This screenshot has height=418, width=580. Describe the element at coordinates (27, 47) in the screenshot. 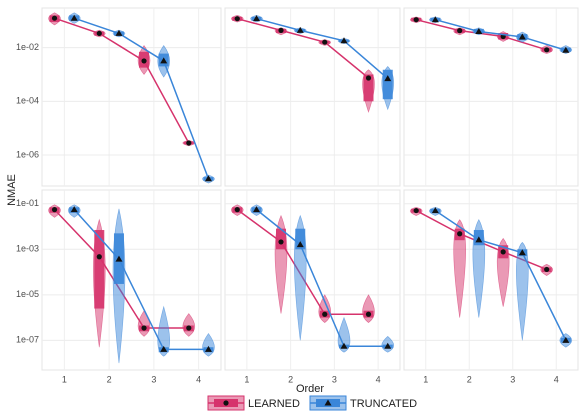

I see `y-tick-label: 1e-02` at that location.